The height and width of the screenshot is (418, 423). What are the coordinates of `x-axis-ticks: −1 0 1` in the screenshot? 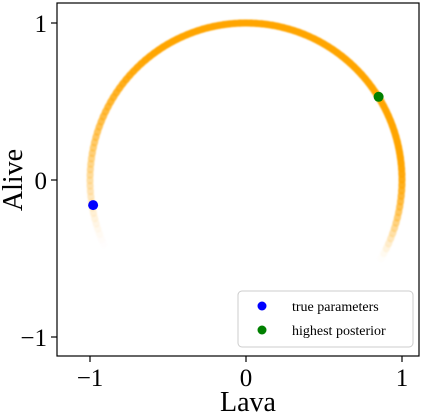 It's located at (243, 374).